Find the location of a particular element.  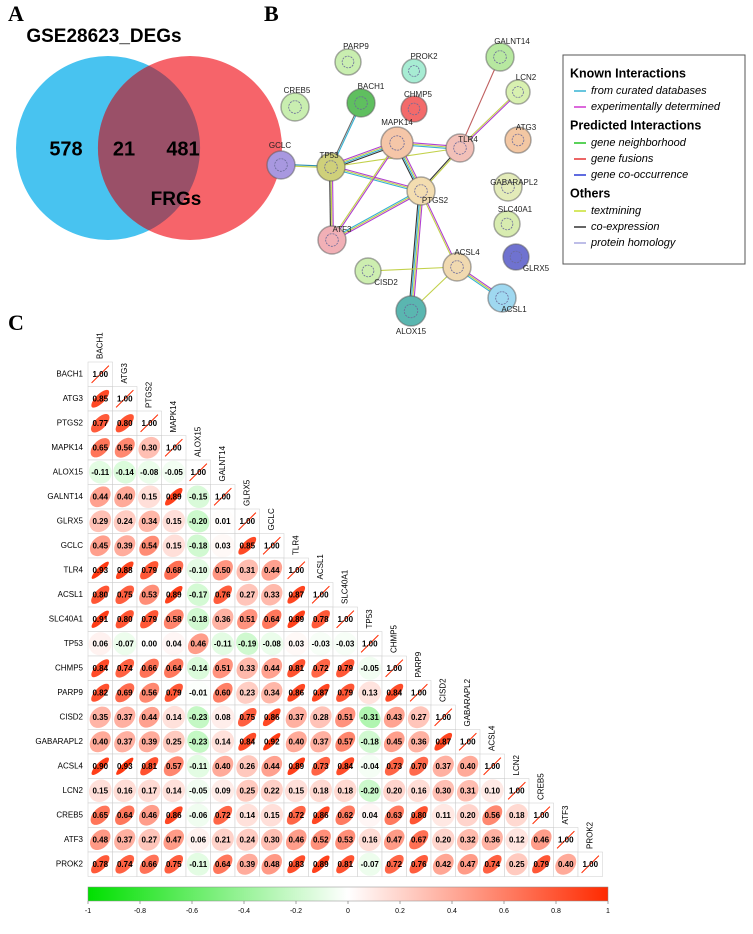

correlation-label: 0.14 is located at coordinates (174, 790).